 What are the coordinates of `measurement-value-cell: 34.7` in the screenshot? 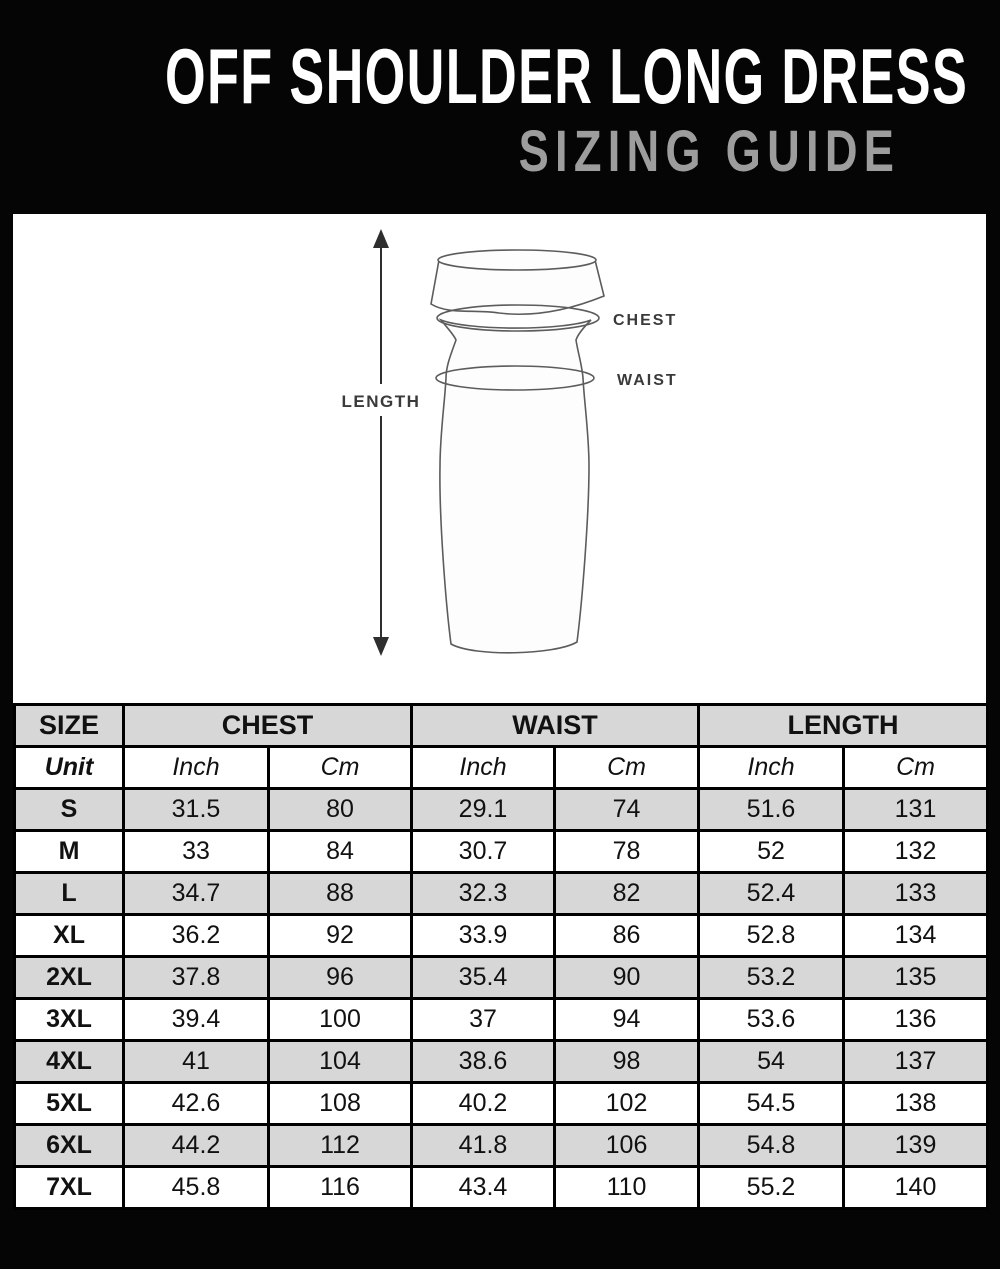 It's located at (196, 893).